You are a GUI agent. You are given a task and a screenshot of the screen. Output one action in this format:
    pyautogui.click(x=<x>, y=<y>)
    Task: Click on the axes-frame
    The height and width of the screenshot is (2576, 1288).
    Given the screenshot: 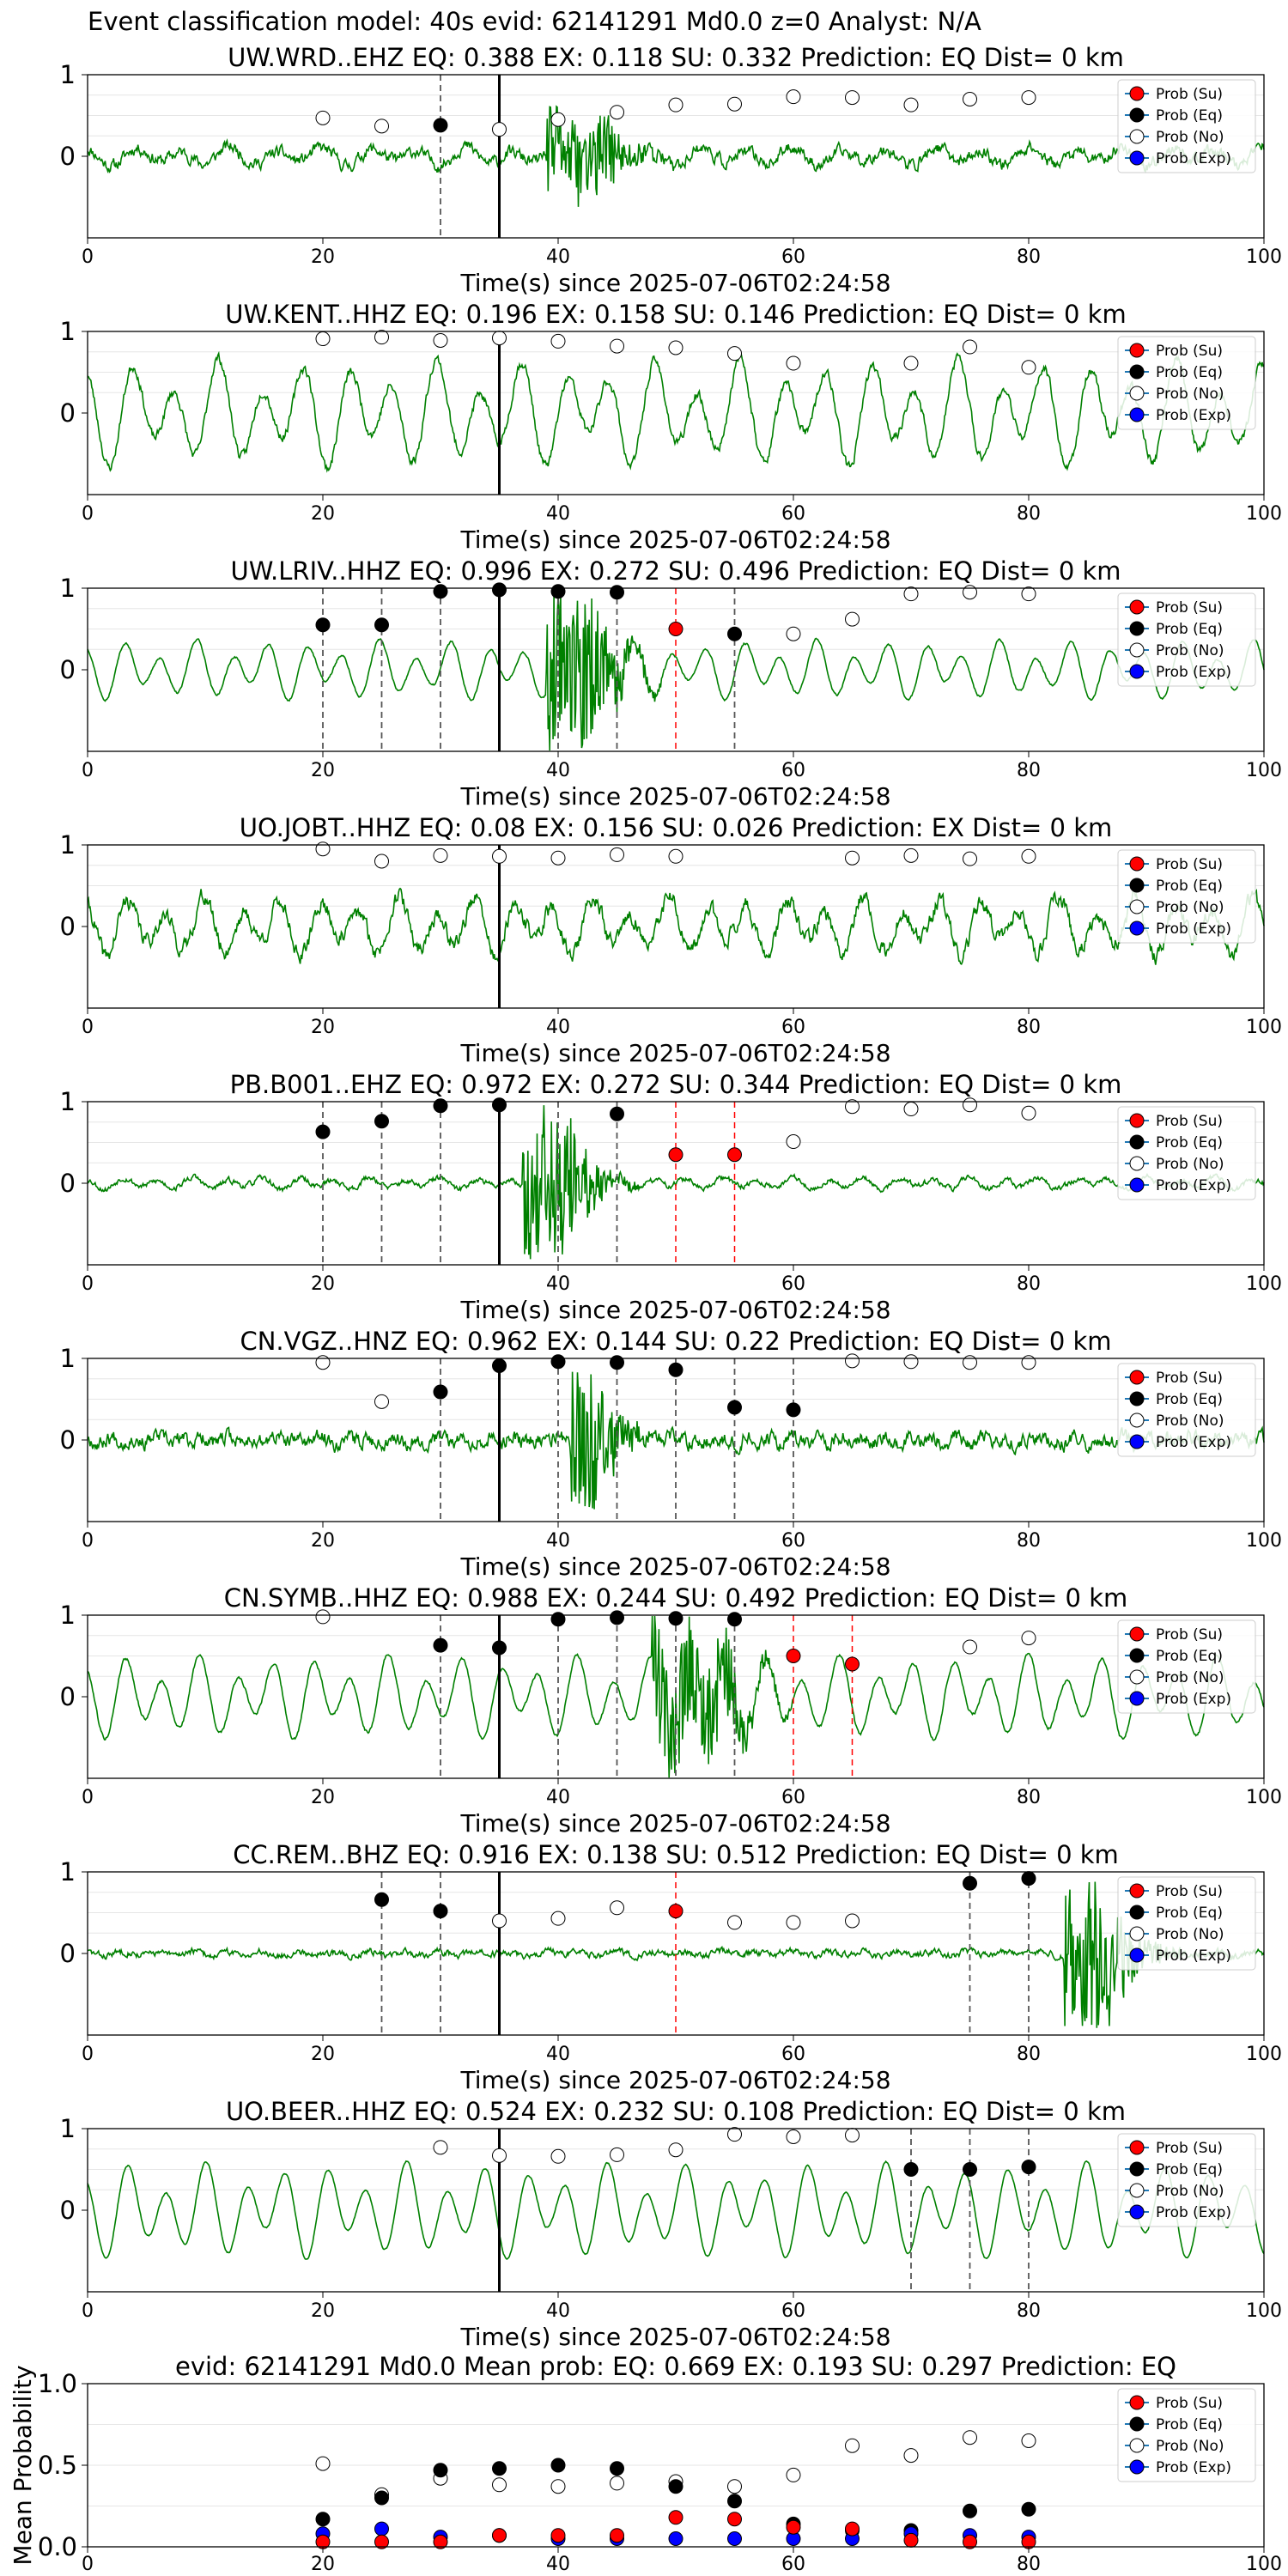 What is the action you would take?
    pyautogui.click(x=676, y=926)
    